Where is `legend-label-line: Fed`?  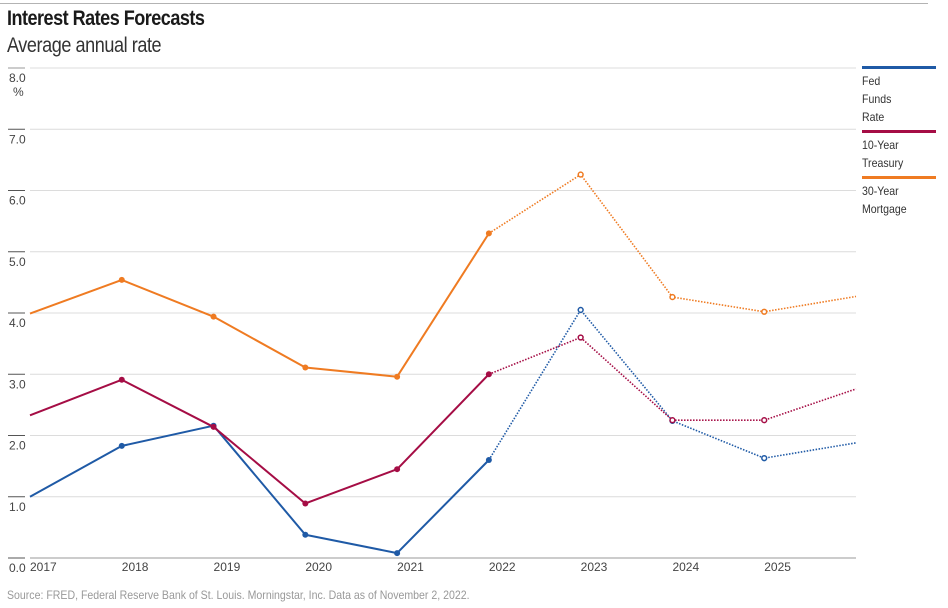
legend-label-line: Fed is located at coordinates (871, 81).